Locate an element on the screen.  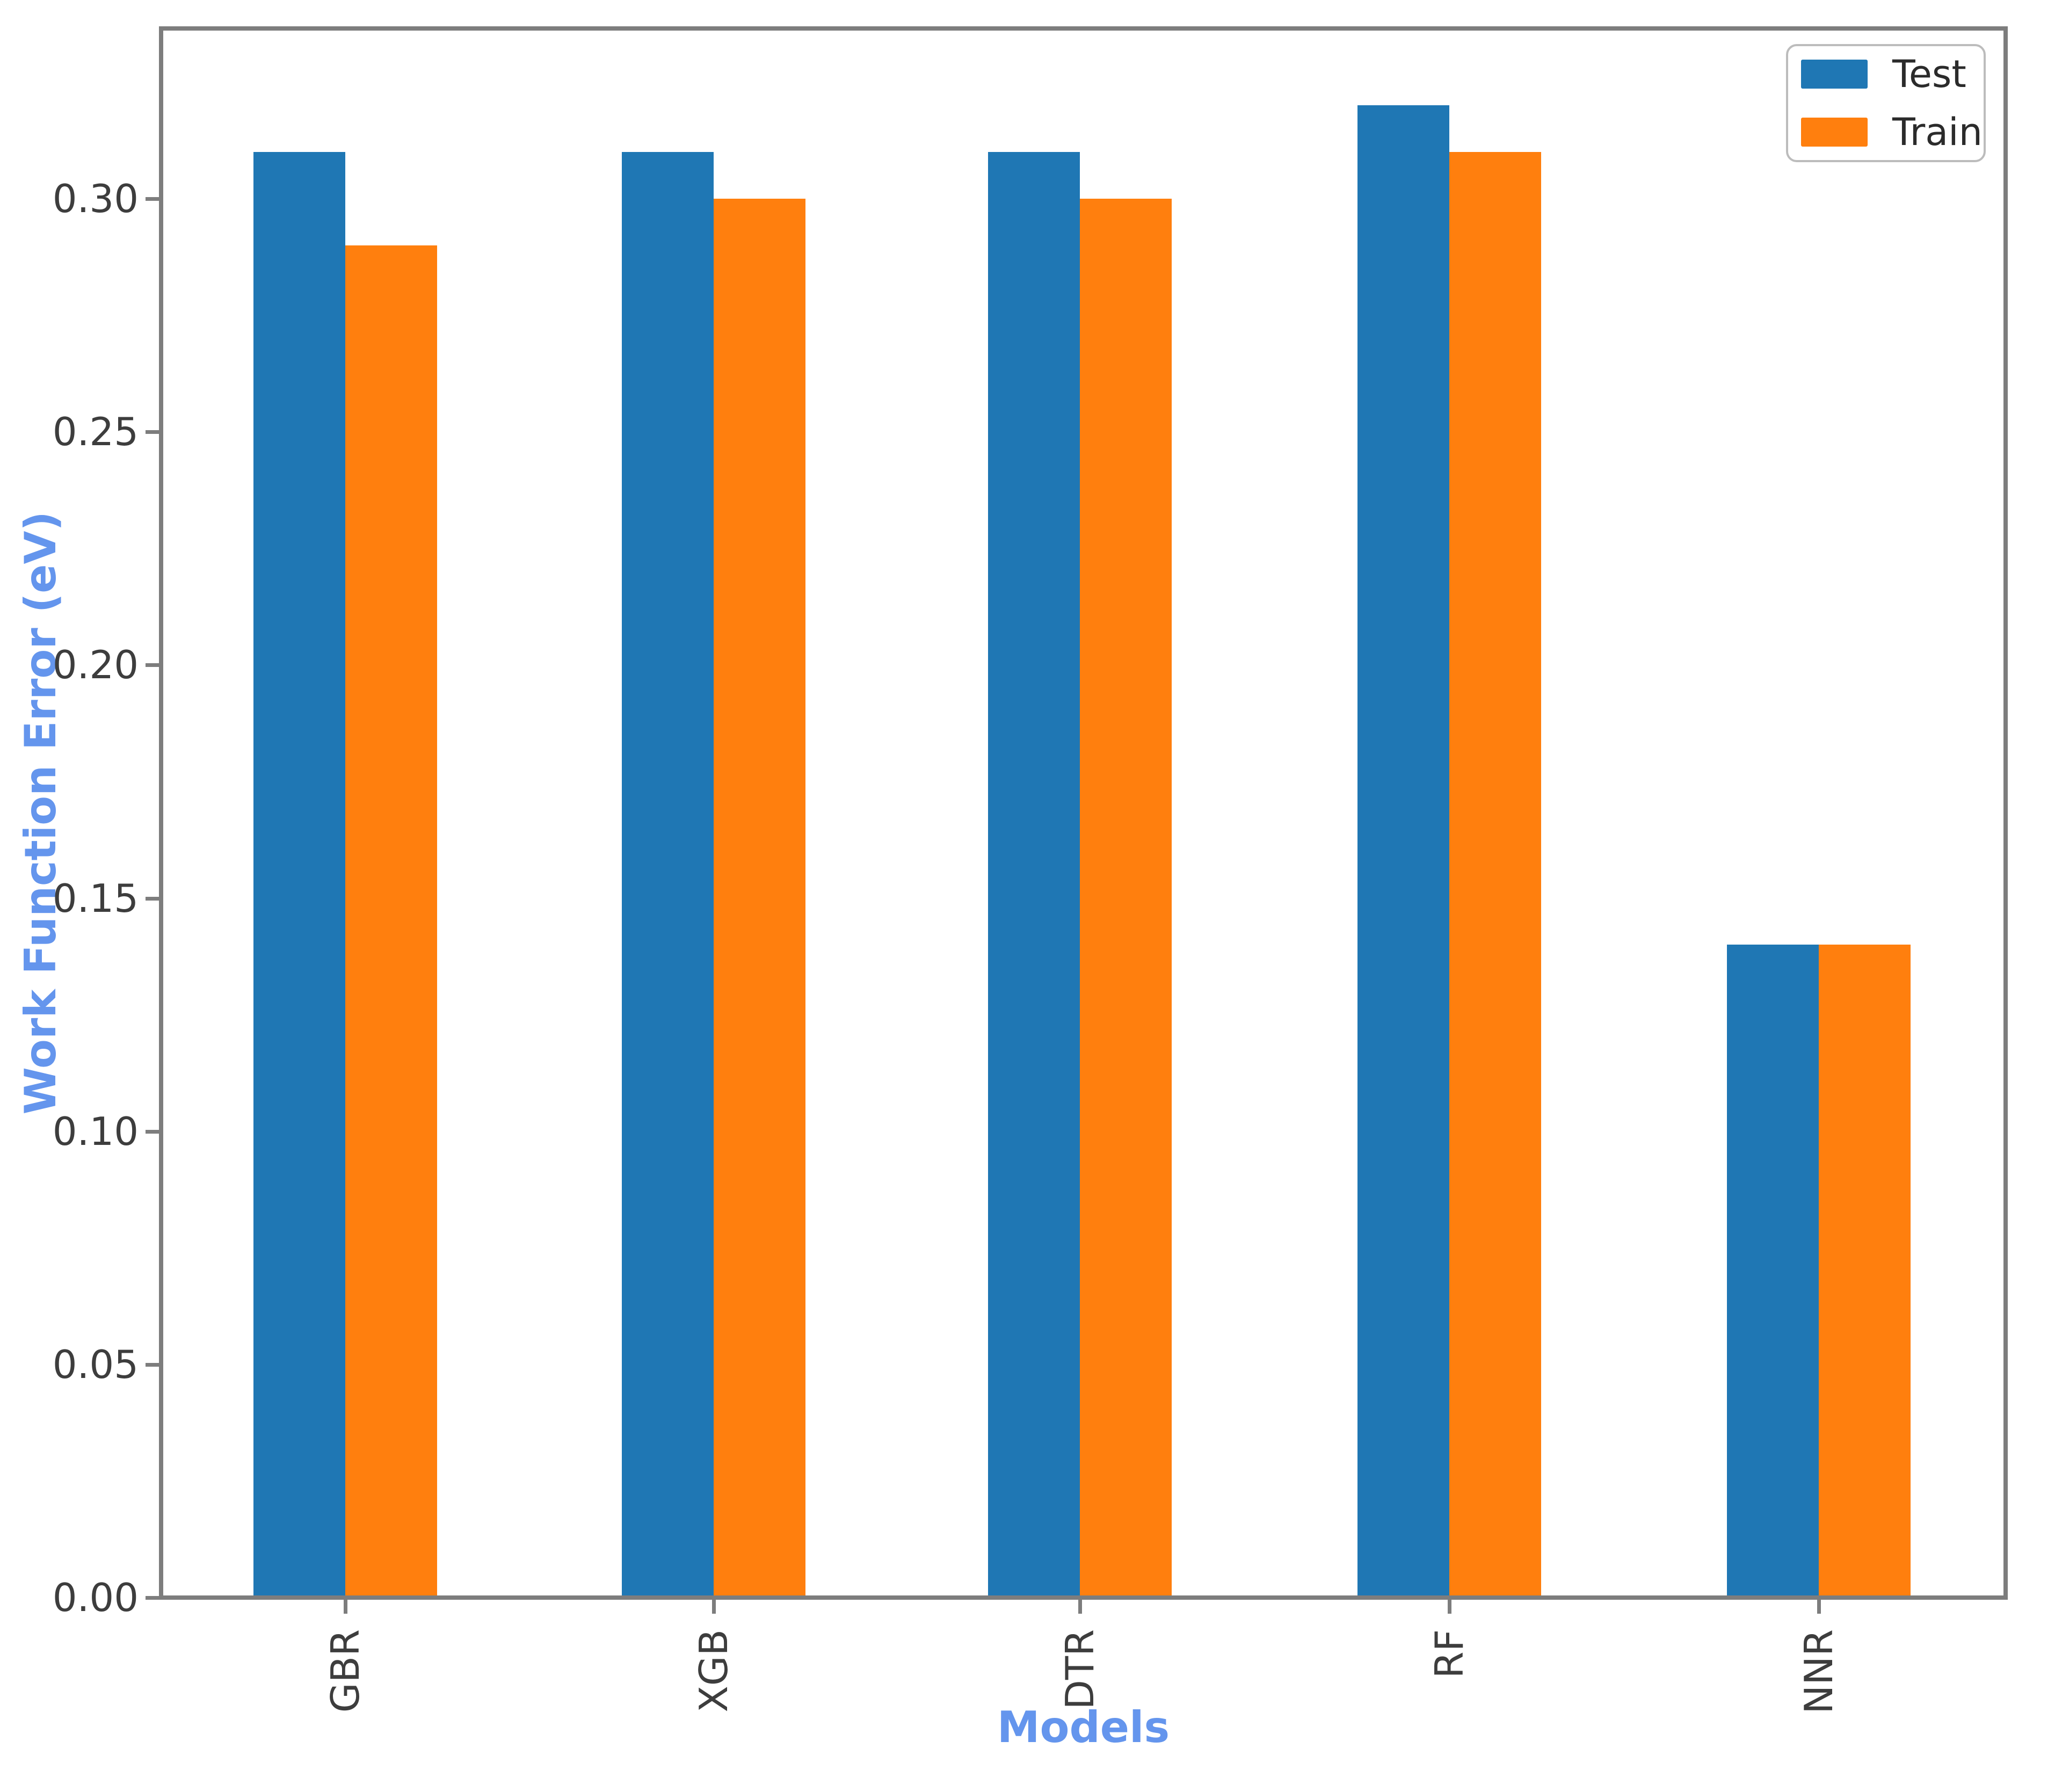
legend-swatch-train is located at coordinates (1834, 132).